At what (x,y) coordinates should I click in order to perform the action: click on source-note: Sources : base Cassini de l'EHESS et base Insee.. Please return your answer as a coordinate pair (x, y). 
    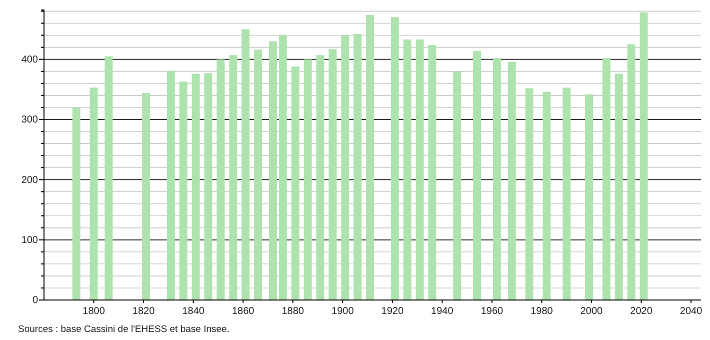
    Looking at the image, I should click on (124, 329).